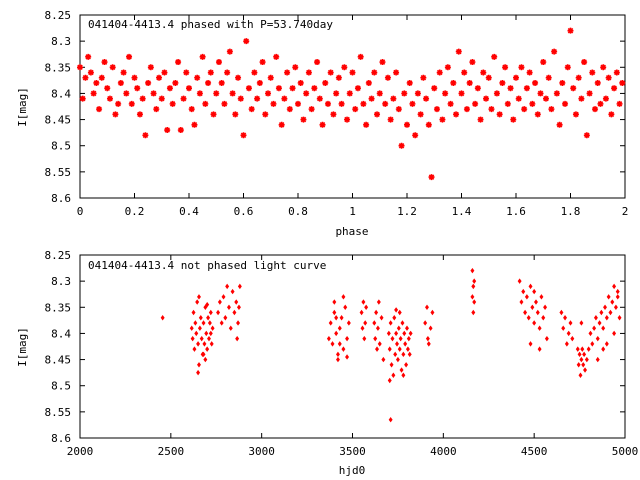 The width and height of the screenshot is (640, 480). I want to click on phased-y-tick-label: 8.6, so click(61, 198).